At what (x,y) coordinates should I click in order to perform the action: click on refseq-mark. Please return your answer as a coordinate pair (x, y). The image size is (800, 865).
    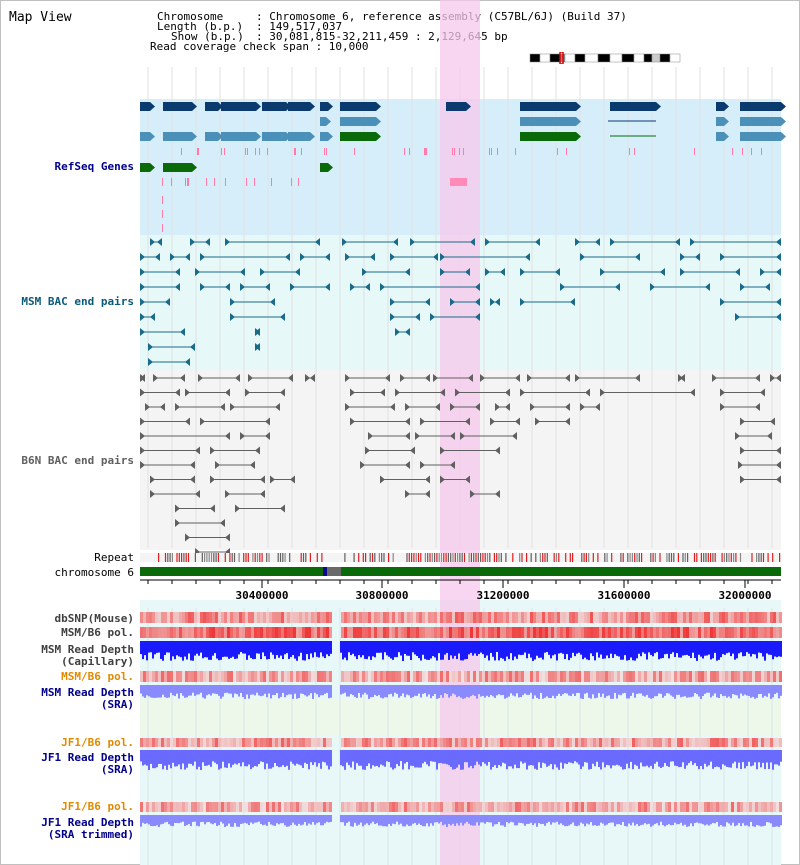
    Looking at the image, I should click on (214, 182).